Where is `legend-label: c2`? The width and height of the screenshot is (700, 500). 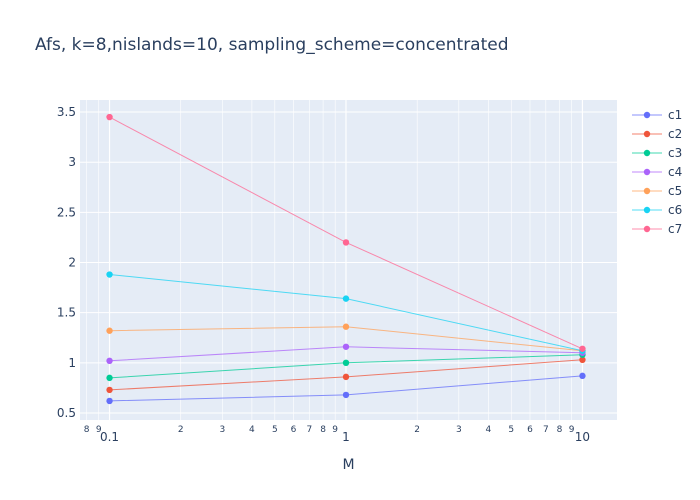 legend-label: c2 is located at coordinates (675, 134).